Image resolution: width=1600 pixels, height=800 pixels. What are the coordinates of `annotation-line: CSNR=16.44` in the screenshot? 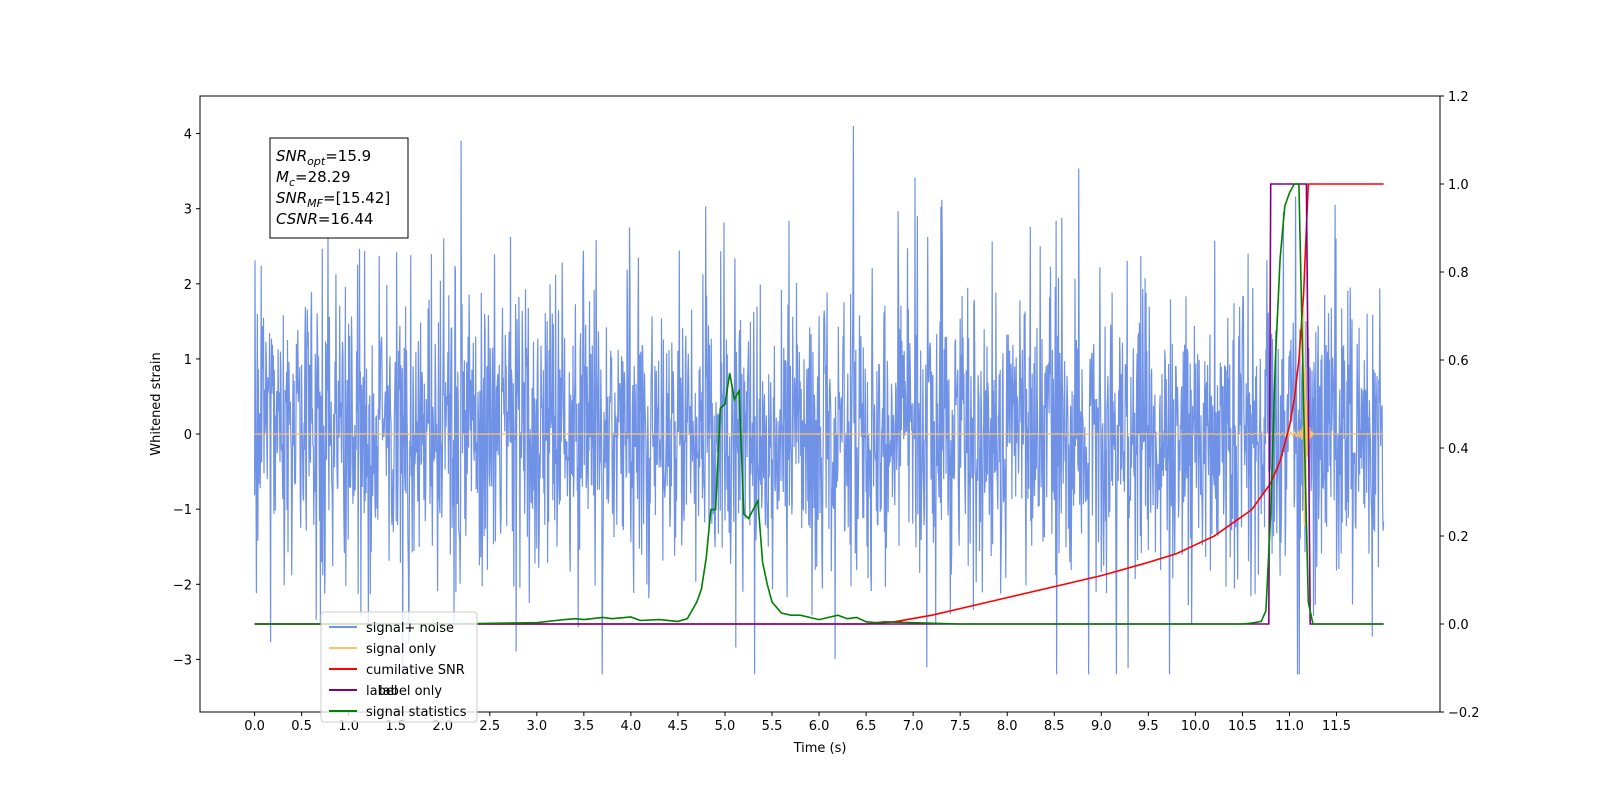 It's located at (324, 219).